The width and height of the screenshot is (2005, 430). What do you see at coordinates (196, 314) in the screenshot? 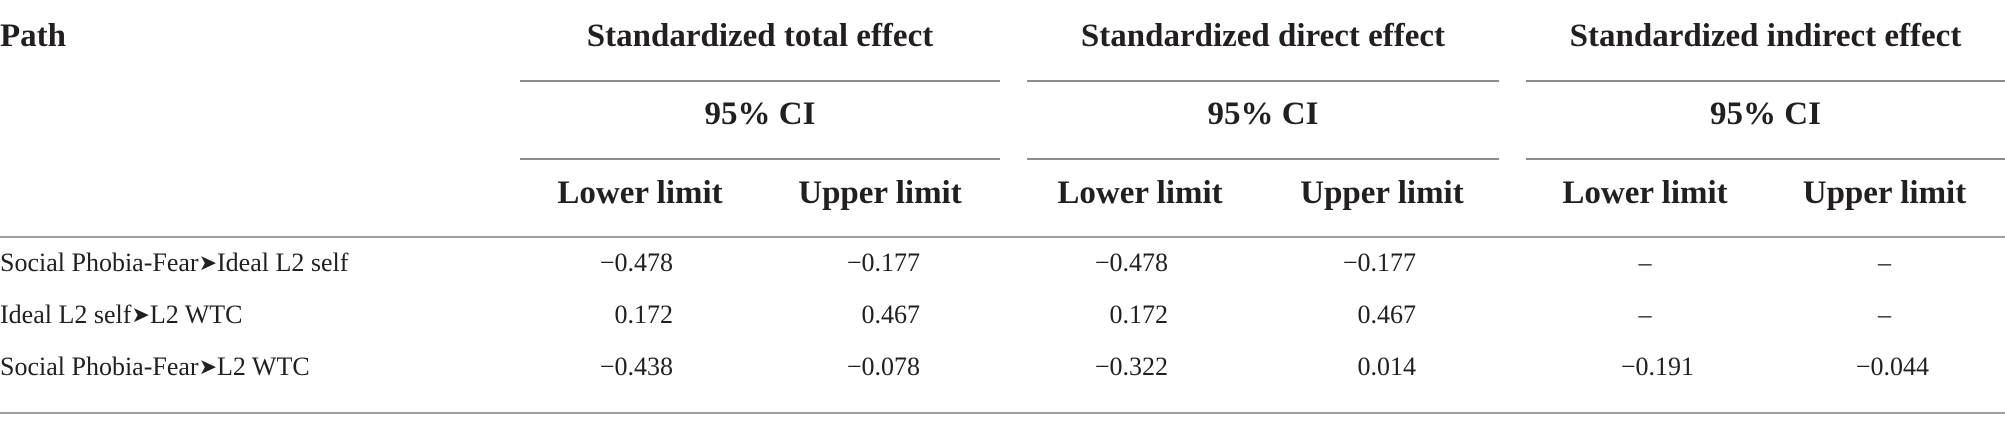
I see `row-2-to: L2 WTC` at bounding box center [196, 314].